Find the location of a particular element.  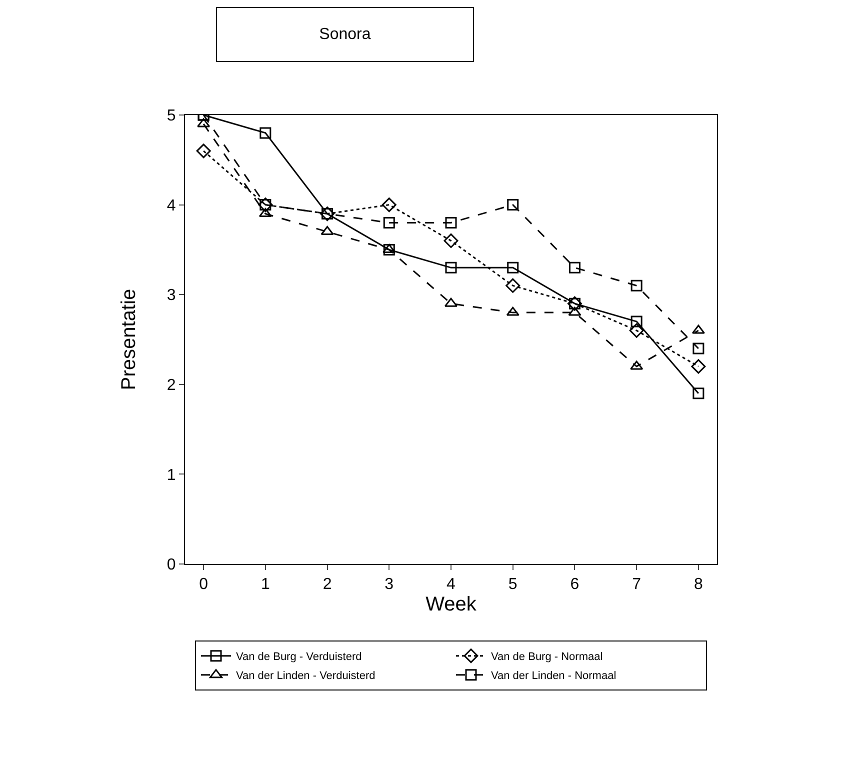

y-tick-label: 0 is located at coordinates (171, 565).